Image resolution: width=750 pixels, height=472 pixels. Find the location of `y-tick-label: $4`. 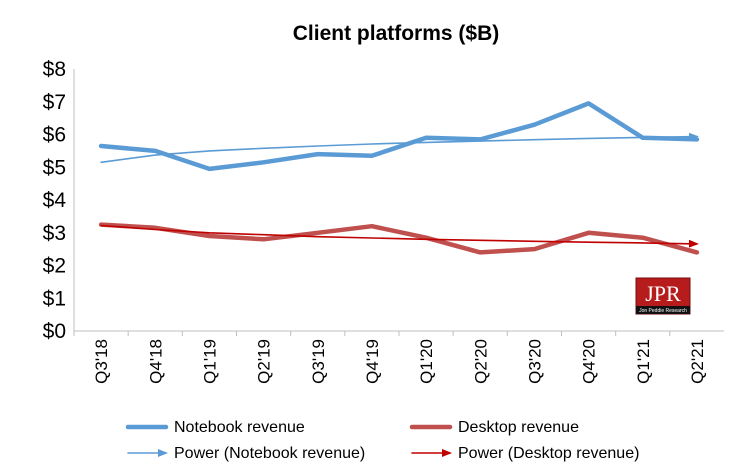

y-tick-label: $4 is located at coordinates (55, 200).